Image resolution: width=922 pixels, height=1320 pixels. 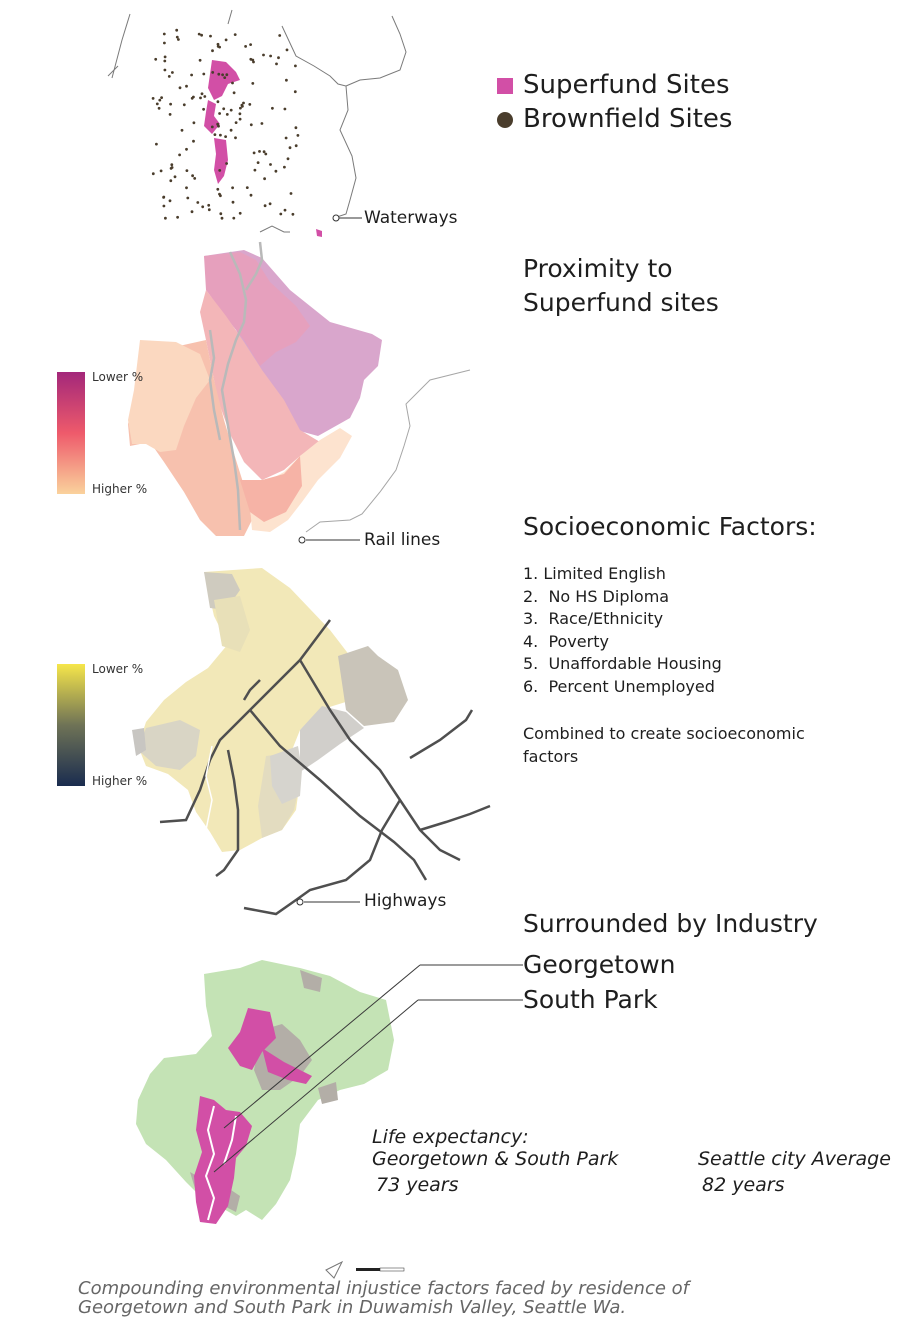 I want to click on factor-item: 2. No HS Diploma, so click(x=596, y=596).